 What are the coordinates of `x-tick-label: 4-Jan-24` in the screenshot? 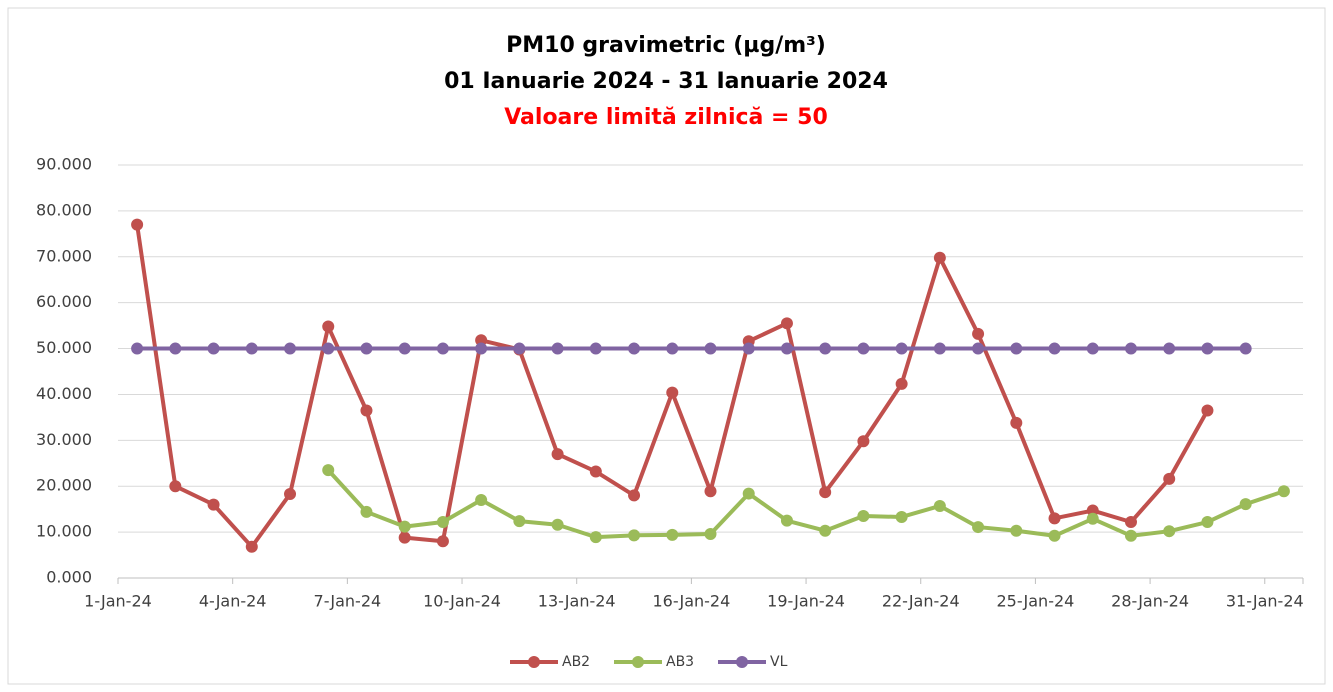 It's located at (233, 601).